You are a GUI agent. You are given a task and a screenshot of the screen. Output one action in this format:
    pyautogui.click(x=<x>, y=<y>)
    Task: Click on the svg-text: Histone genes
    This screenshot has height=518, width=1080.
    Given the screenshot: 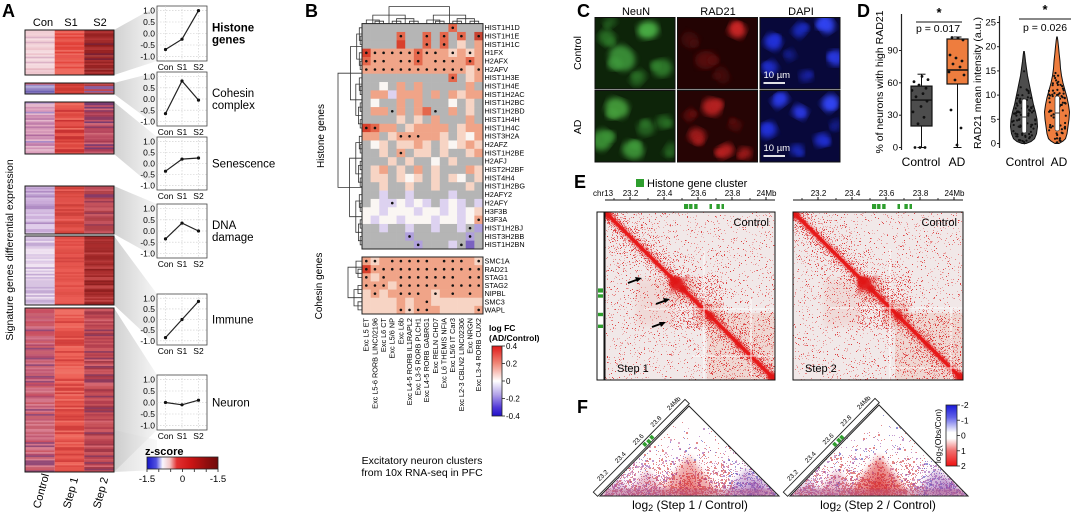 What is the action you would take?
    pyautogui.click(x=321, y=136)
    